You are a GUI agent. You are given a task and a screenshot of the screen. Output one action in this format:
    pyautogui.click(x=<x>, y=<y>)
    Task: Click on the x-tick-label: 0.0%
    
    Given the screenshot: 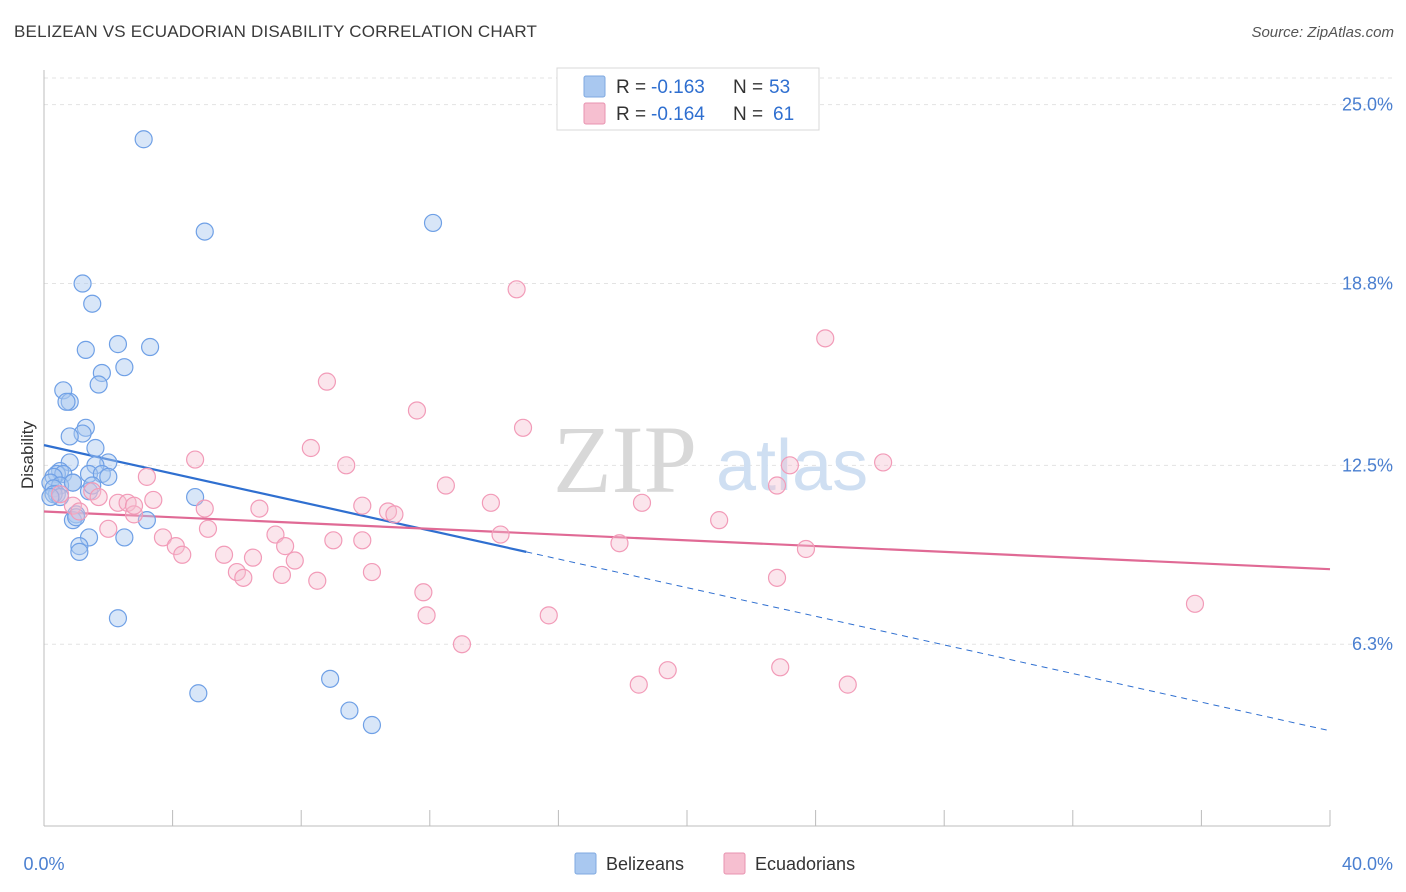 What is the action you would take?
    pyautogui.click(x=43, y=864)
    